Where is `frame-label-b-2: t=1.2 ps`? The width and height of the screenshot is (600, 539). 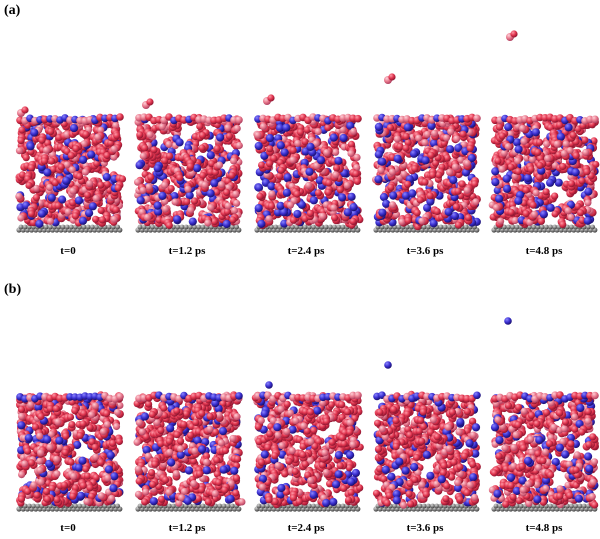 frame-label-b-2: t=1.2 ps is located at coordinates (187, 528).